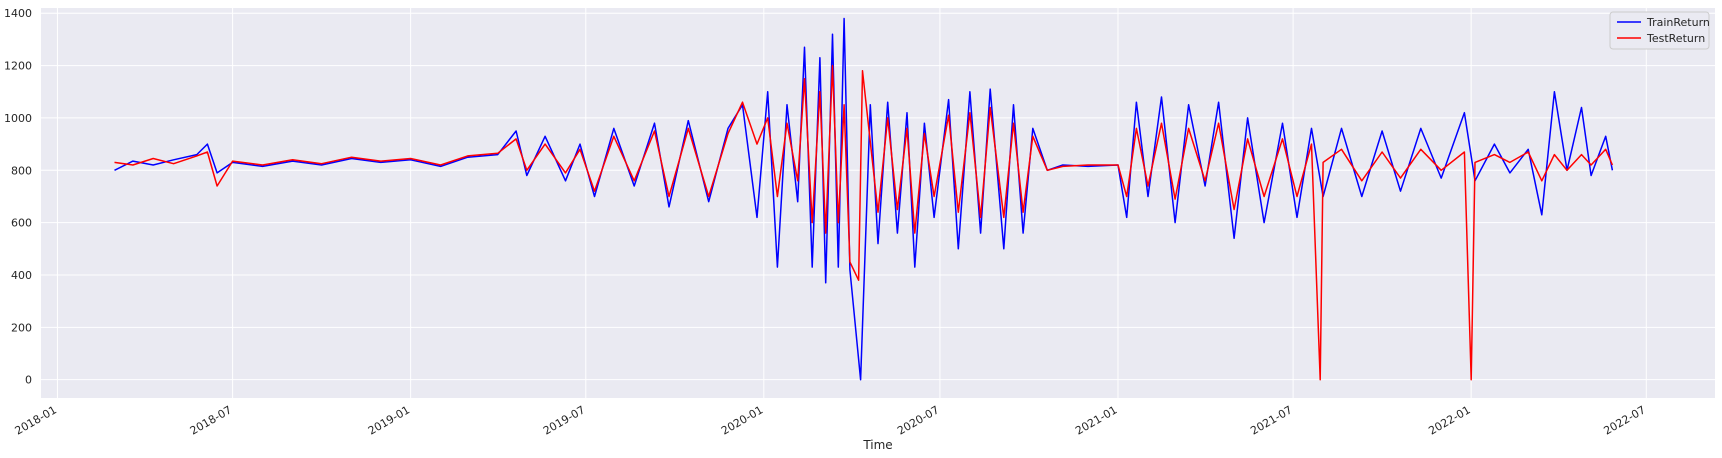  Describe the element at coordinates (21, 223) in the screenshot. I see `y-tick-label: 600` at that location.